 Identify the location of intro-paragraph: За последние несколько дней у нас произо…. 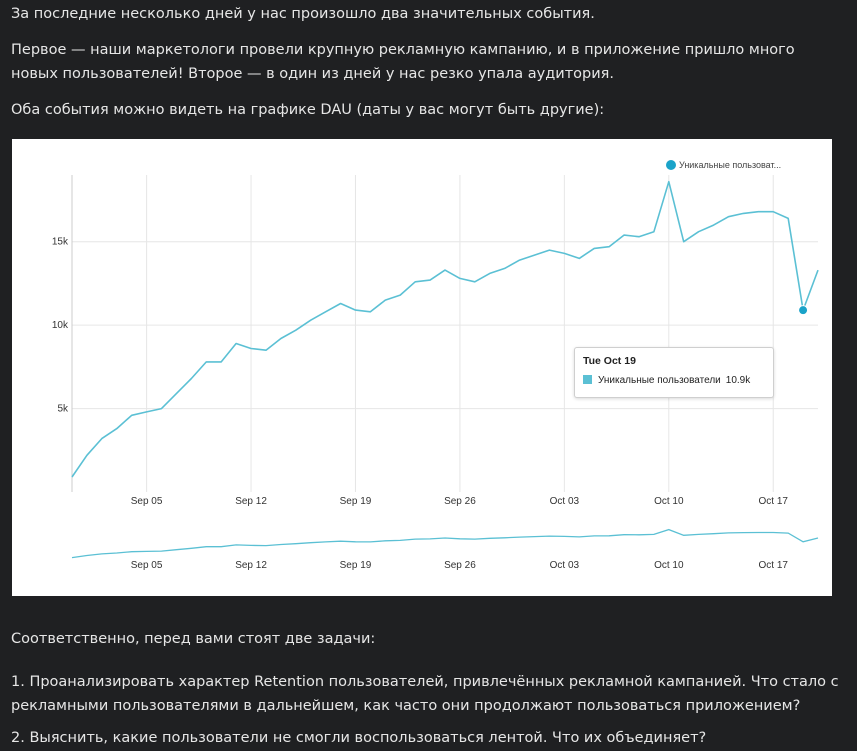
(303, 14).